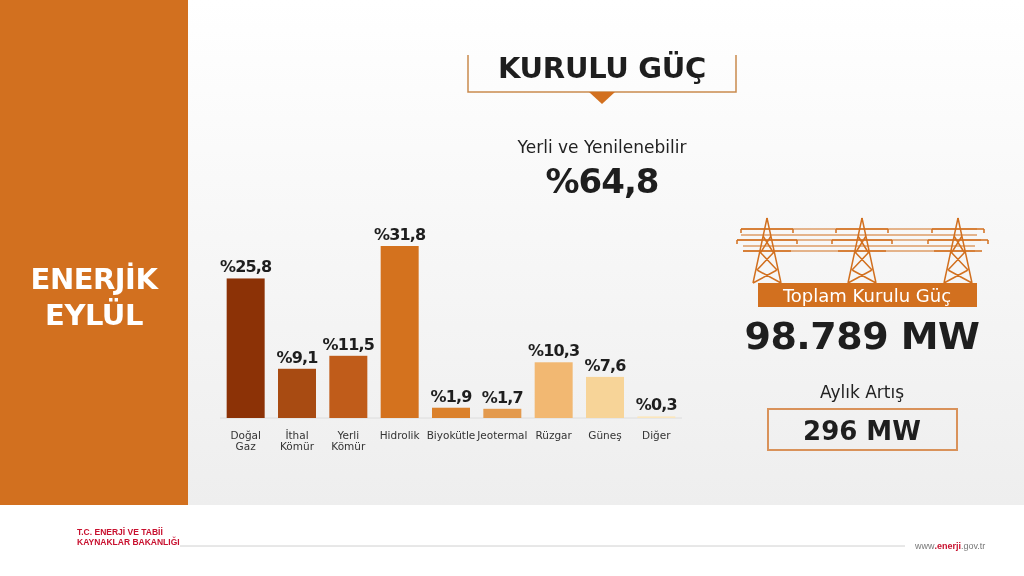 The height and width of the screenshot is (576, 1024). Describe the element at coordinates (862, 392) in the screenshot. I see `text: Aylık Artış` at that location.